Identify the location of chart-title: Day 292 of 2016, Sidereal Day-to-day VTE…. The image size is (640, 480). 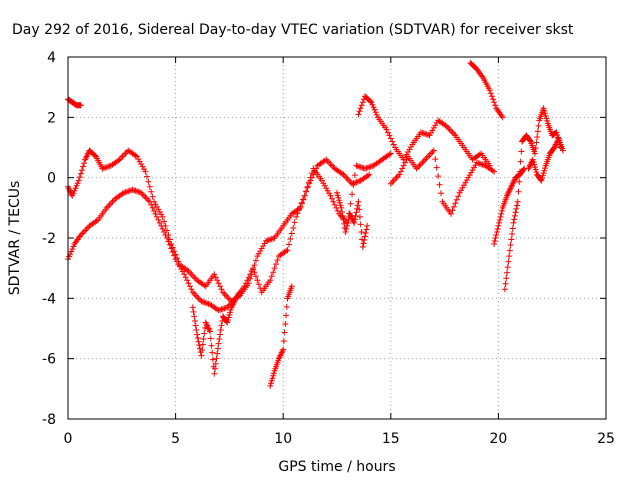
(293, 30).